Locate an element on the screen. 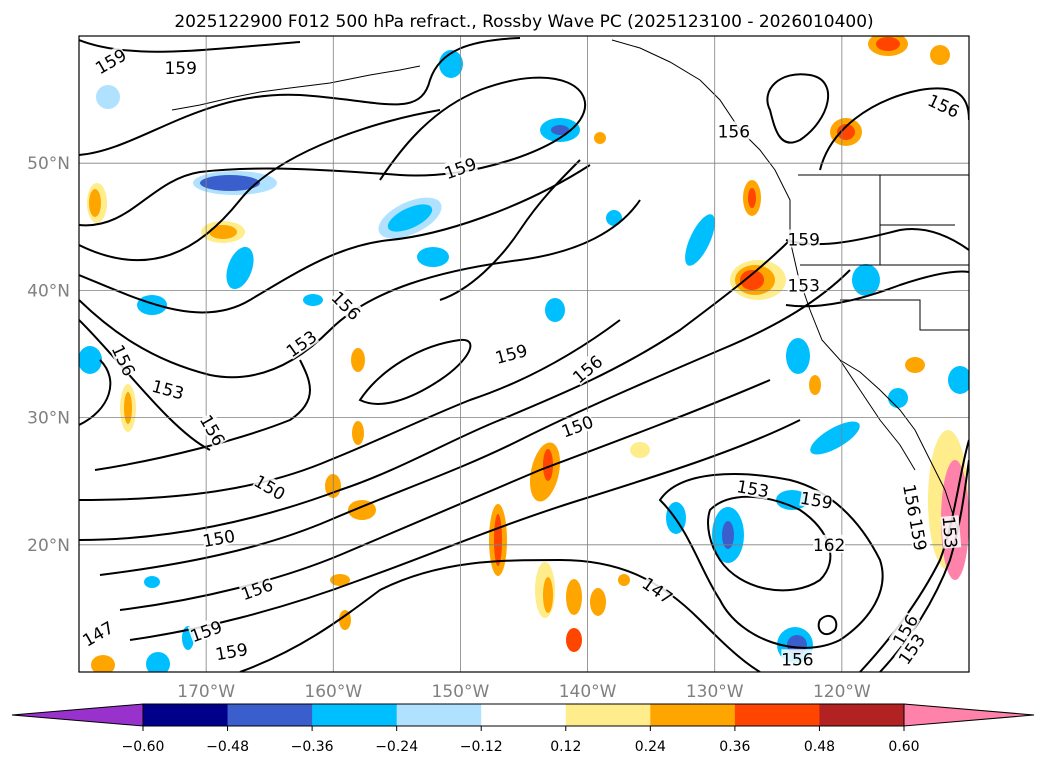  colorbar-tick-label: 0.12 is located at coordinates (565, 747).